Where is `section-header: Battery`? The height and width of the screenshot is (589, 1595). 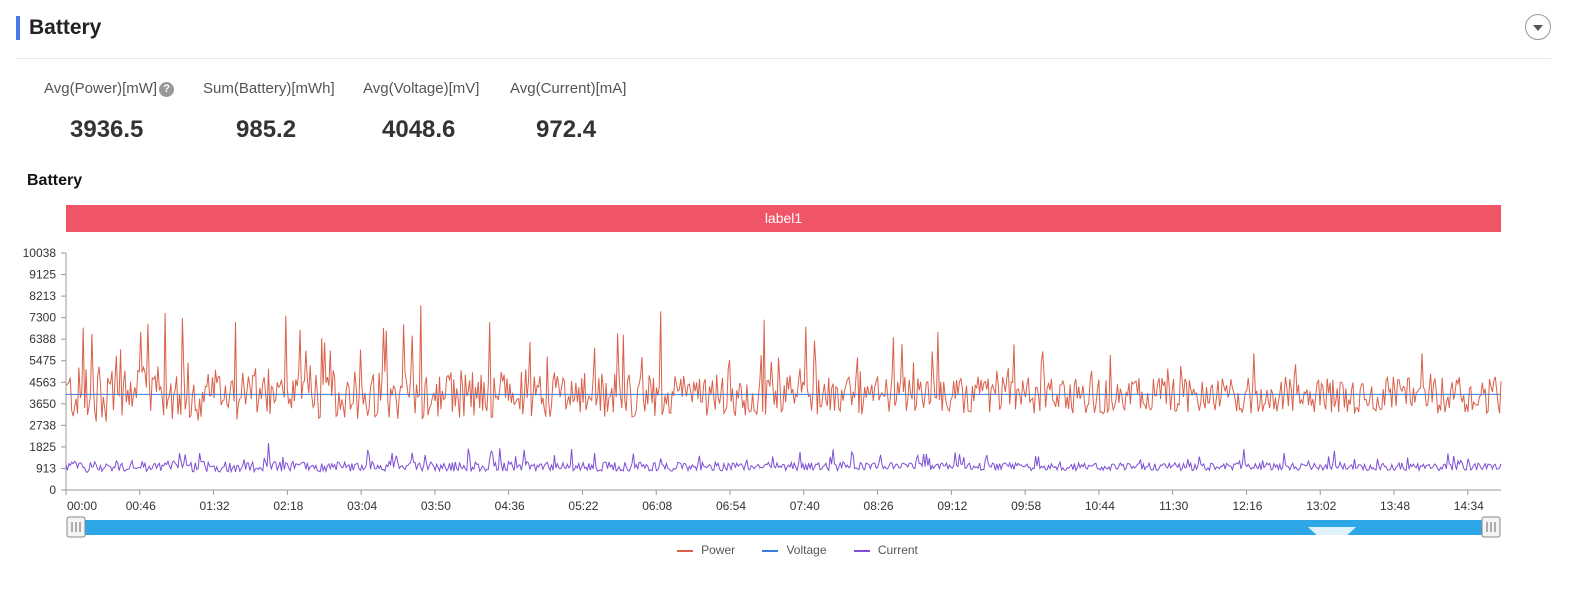 section-header: Battery is located at coordinates (783, 35).